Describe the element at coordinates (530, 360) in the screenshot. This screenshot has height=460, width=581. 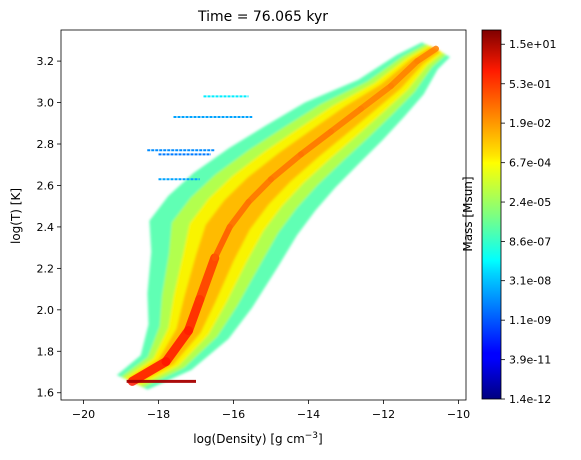
I see `colorbar-tick-label: 3.9e-11` at that location.